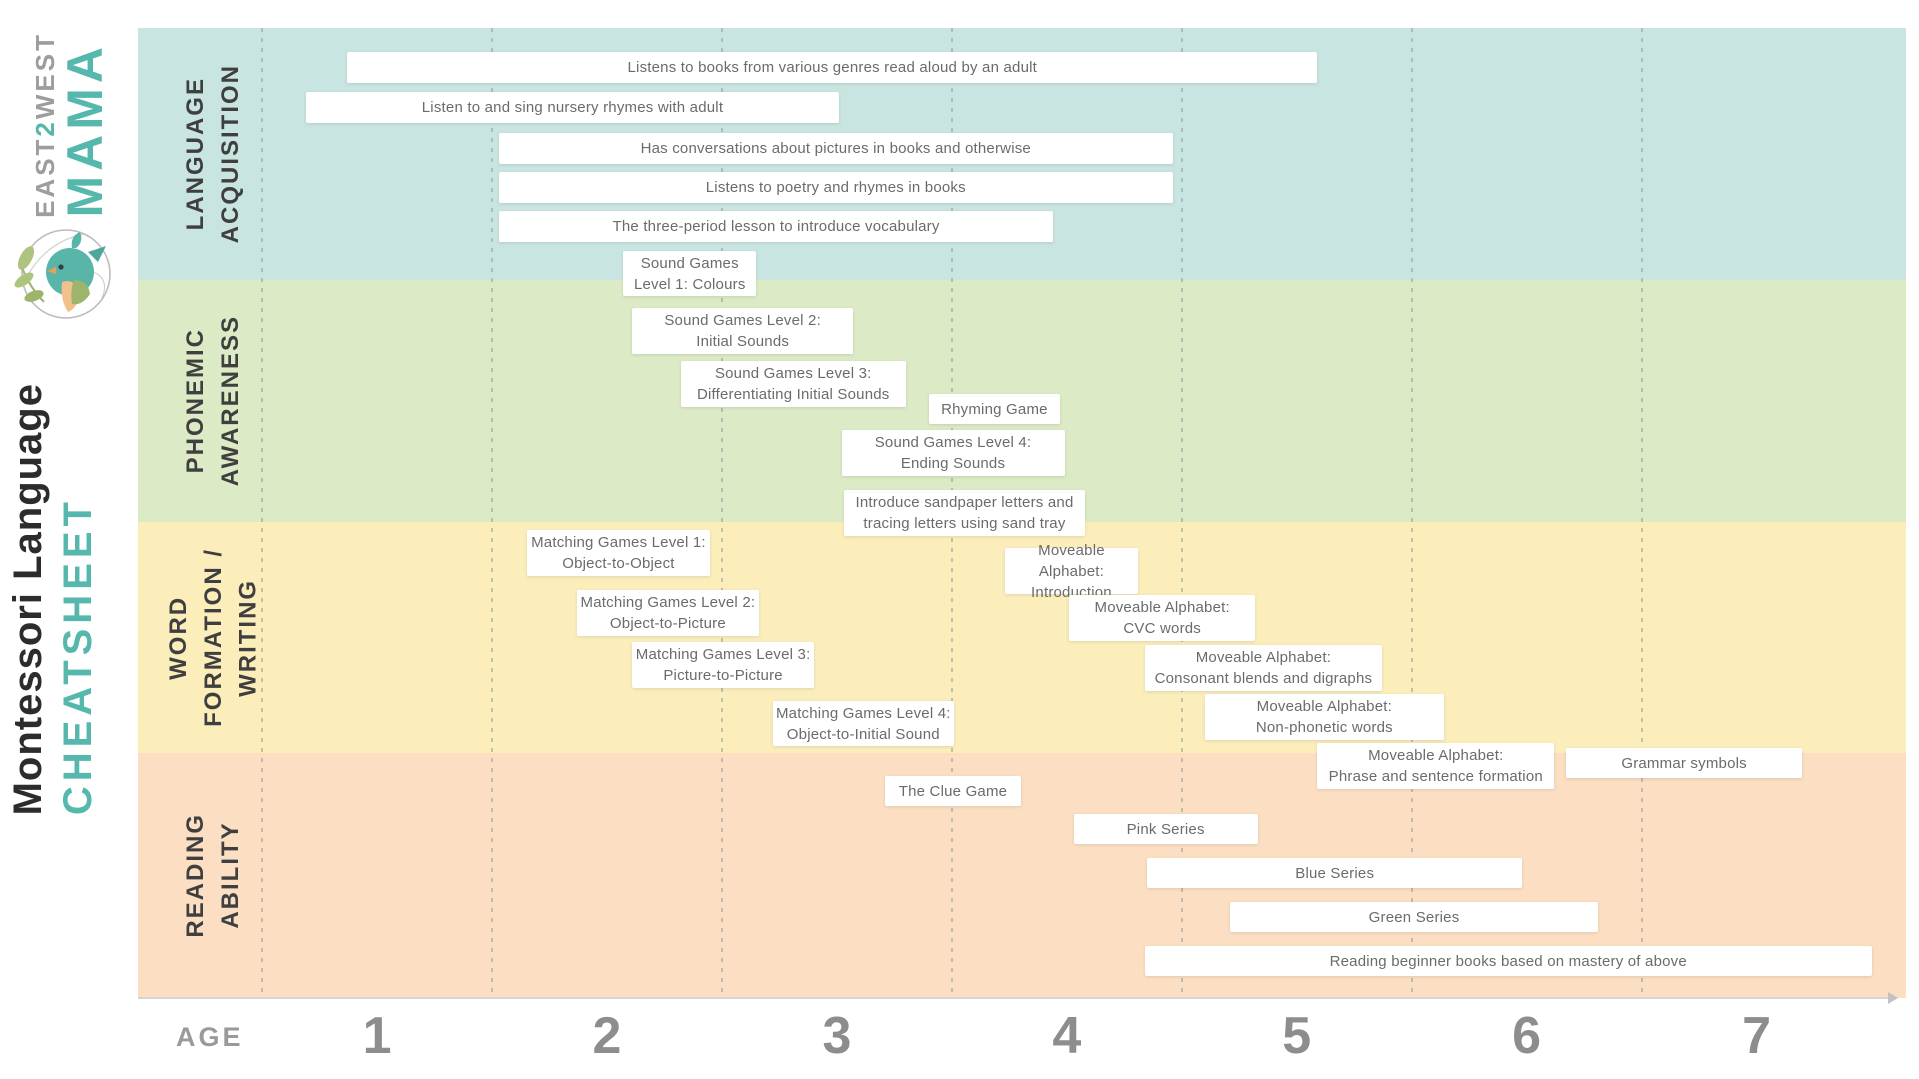 Image resolution: width=1919 pixels, height=1079 pixels. I want to click on section-label-box-language-acquisition: LANGUAGE ACQUISITION, so click(214, 154).